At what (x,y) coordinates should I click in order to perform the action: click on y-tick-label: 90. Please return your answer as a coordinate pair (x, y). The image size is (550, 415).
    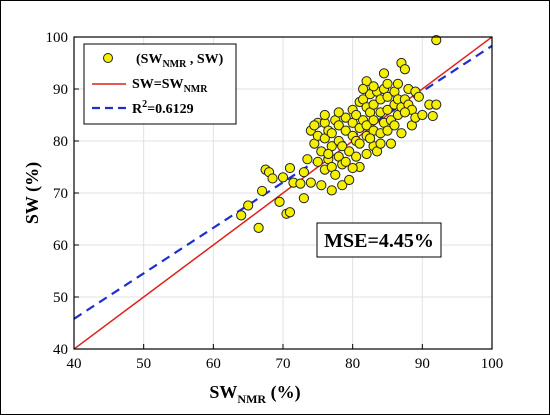
    Looking at the image, I should click on (60, 90).